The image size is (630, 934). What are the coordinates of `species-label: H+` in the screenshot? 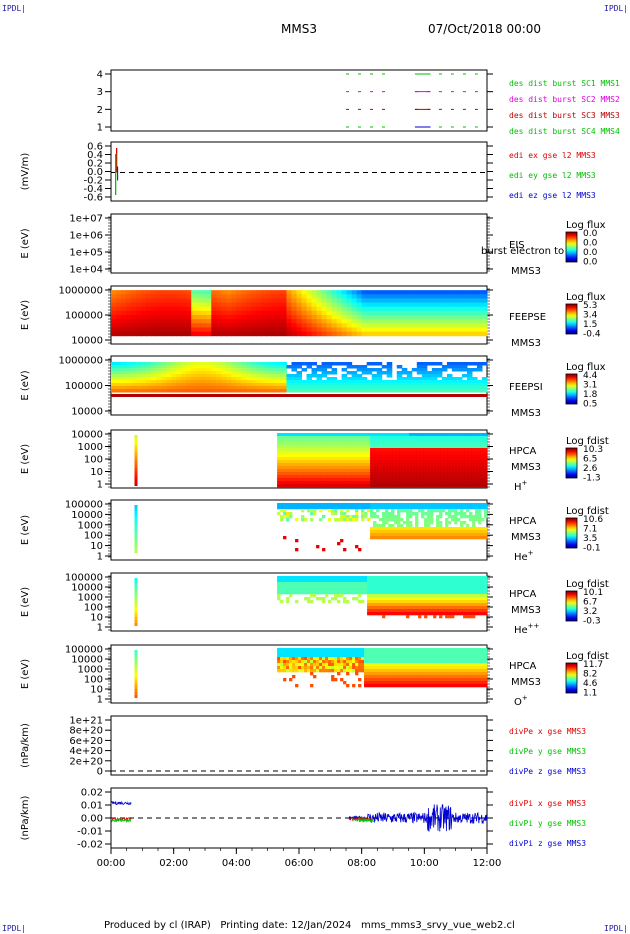 It's located at (521, 486).